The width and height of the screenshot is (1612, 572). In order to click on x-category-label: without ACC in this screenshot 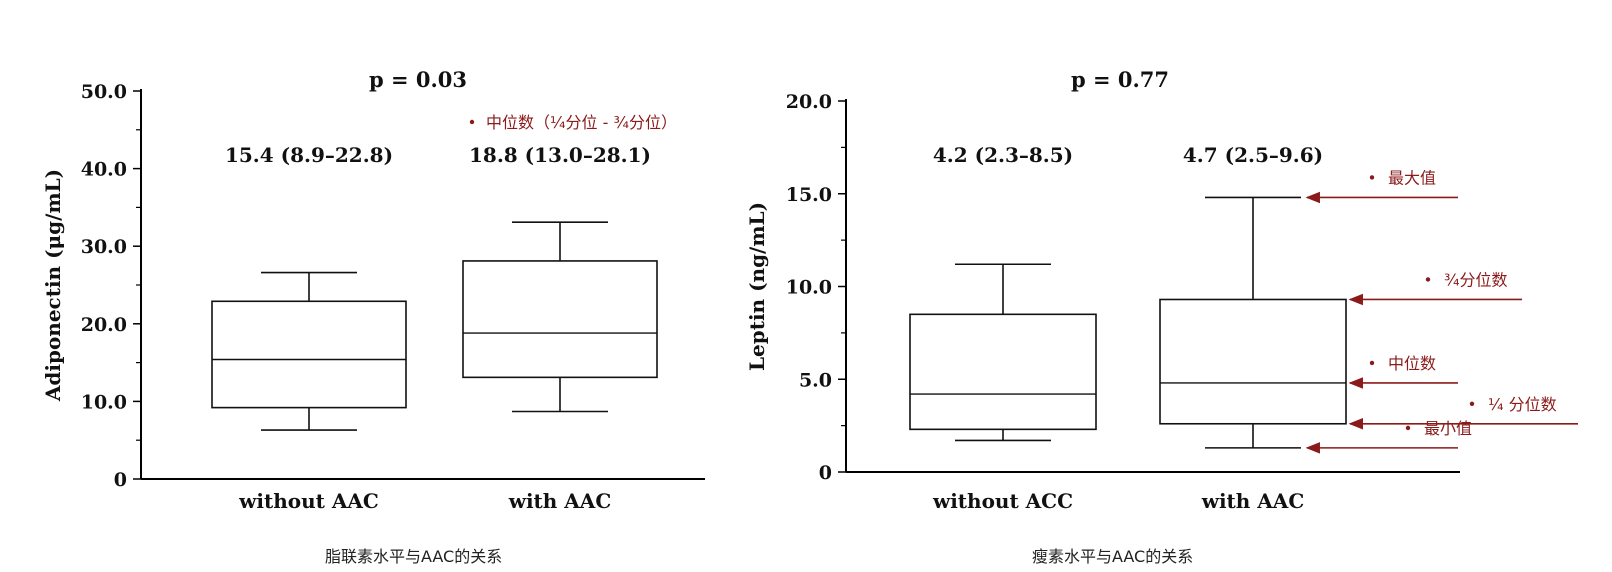, I will do `click(1002, 501)`.